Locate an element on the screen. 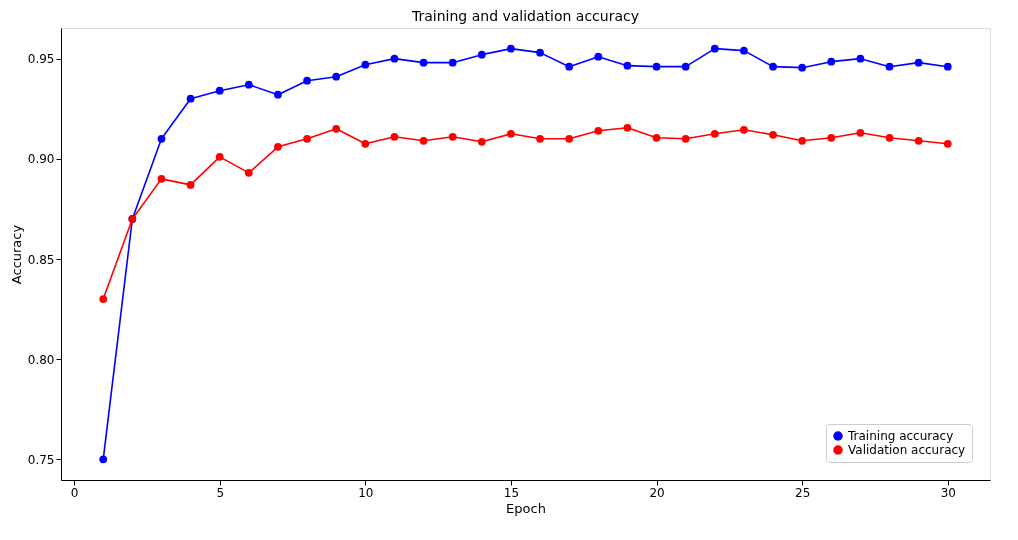 Image resolution: width=1018 pixels, height=540 pixels. y-tick-label: 0.75 is located at coordinates (41, 459).